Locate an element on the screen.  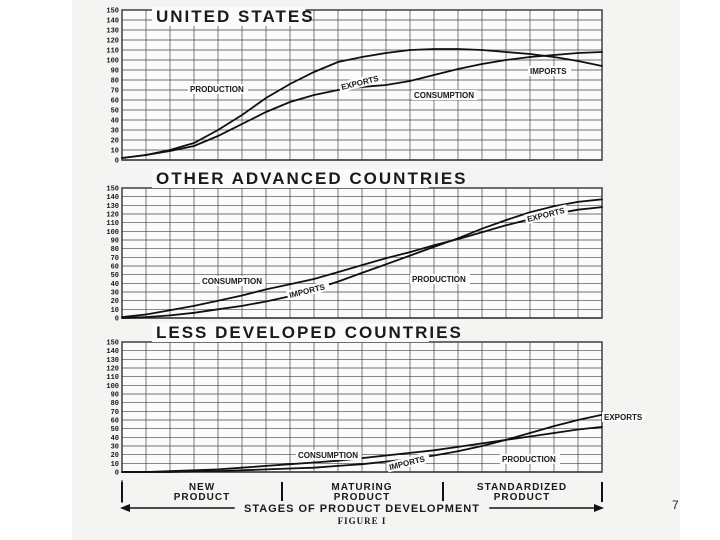
chart-title: UNITED STATES is located at coordinates (235, 16).